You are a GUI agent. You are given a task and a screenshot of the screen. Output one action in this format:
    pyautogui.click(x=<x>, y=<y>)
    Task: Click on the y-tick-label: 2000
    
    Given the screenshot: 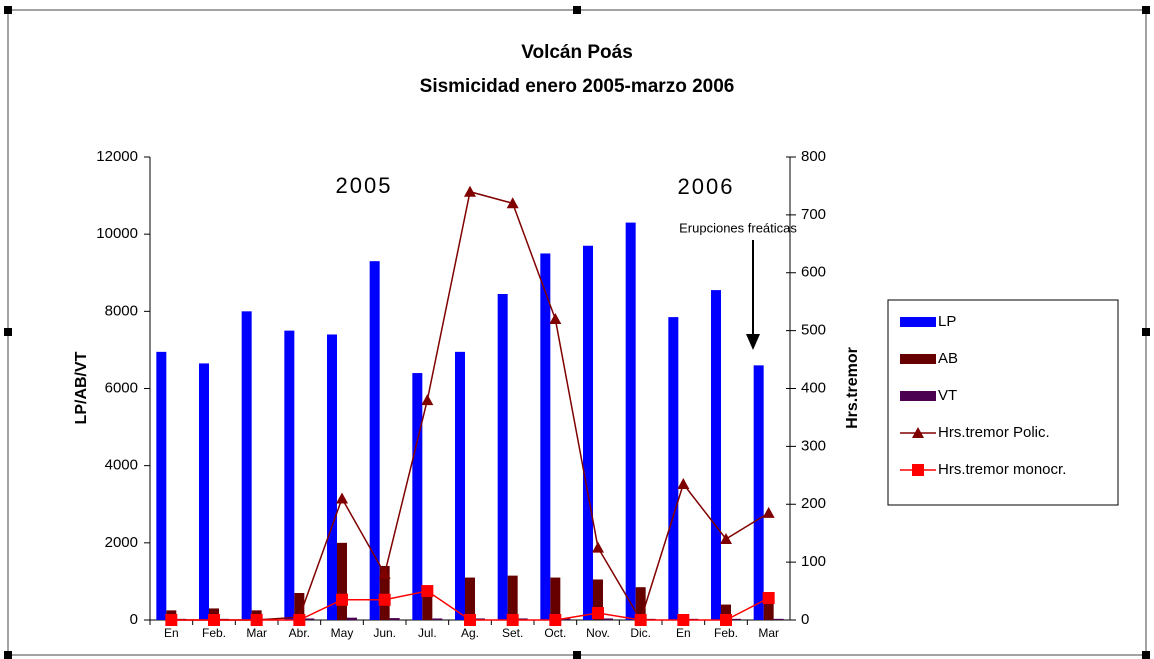 What is the action you would take?
    pyautogui.click(x=121, y=542)
    